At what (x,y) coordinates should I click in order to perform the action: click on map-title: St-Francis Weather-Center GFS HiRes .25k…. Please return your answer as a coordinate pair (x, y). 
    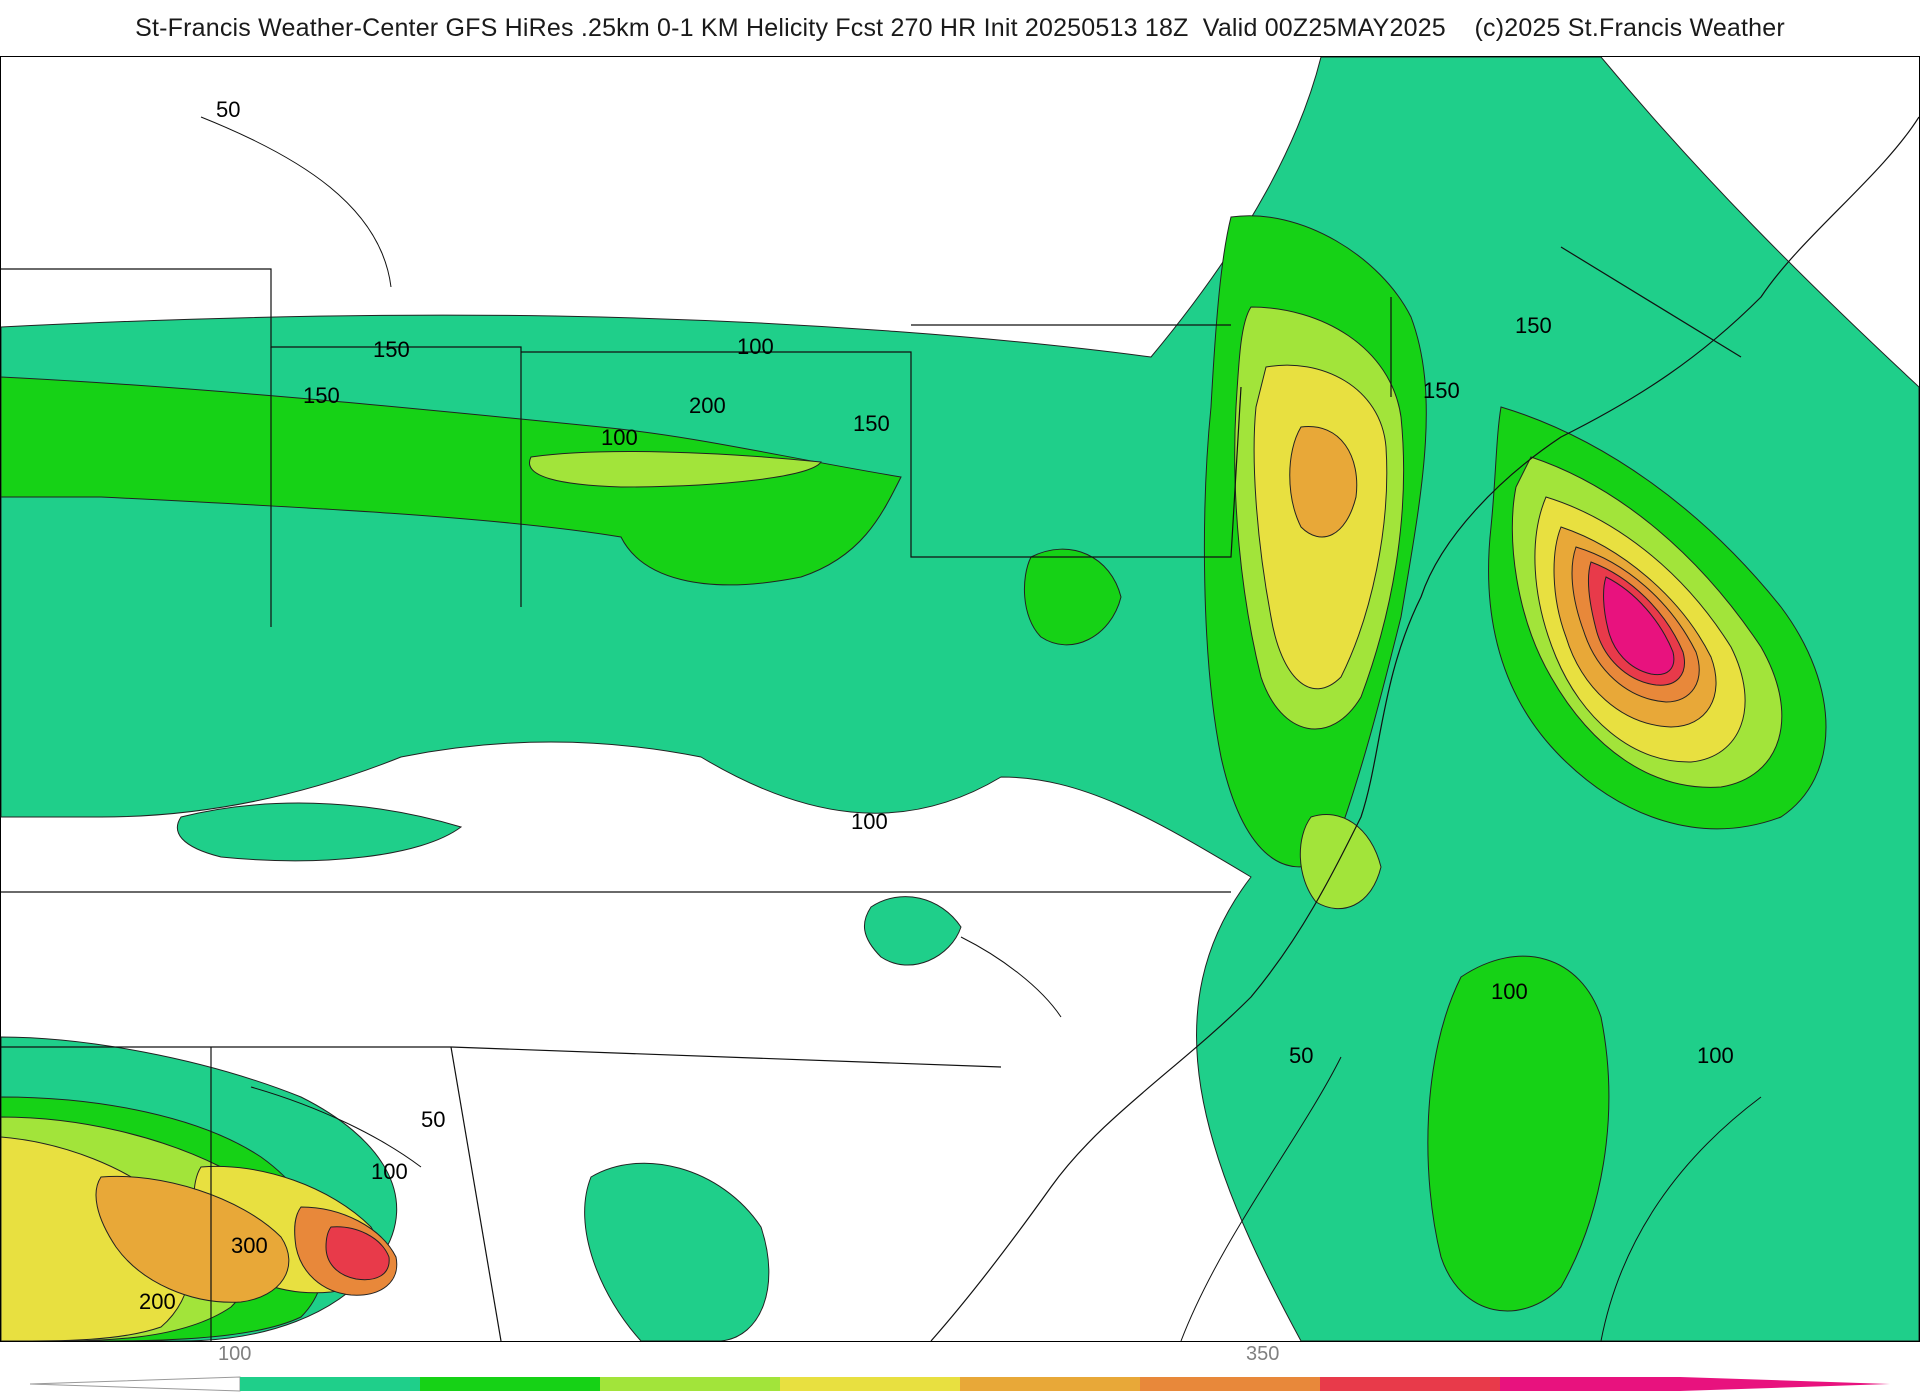
    Looking at the image, I should click on (960, 28).